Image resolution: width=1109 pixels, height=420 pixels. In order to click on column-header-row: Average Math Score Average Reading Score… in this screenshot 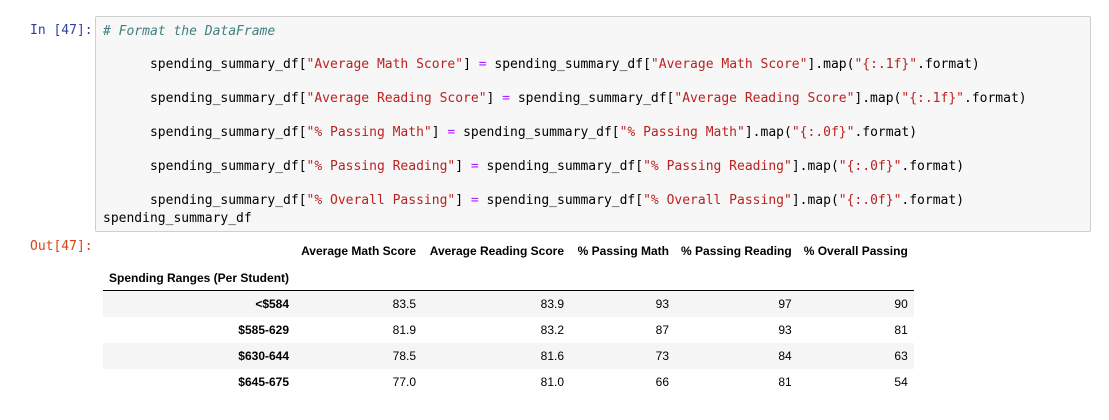, I will do `click(508, 250)`.